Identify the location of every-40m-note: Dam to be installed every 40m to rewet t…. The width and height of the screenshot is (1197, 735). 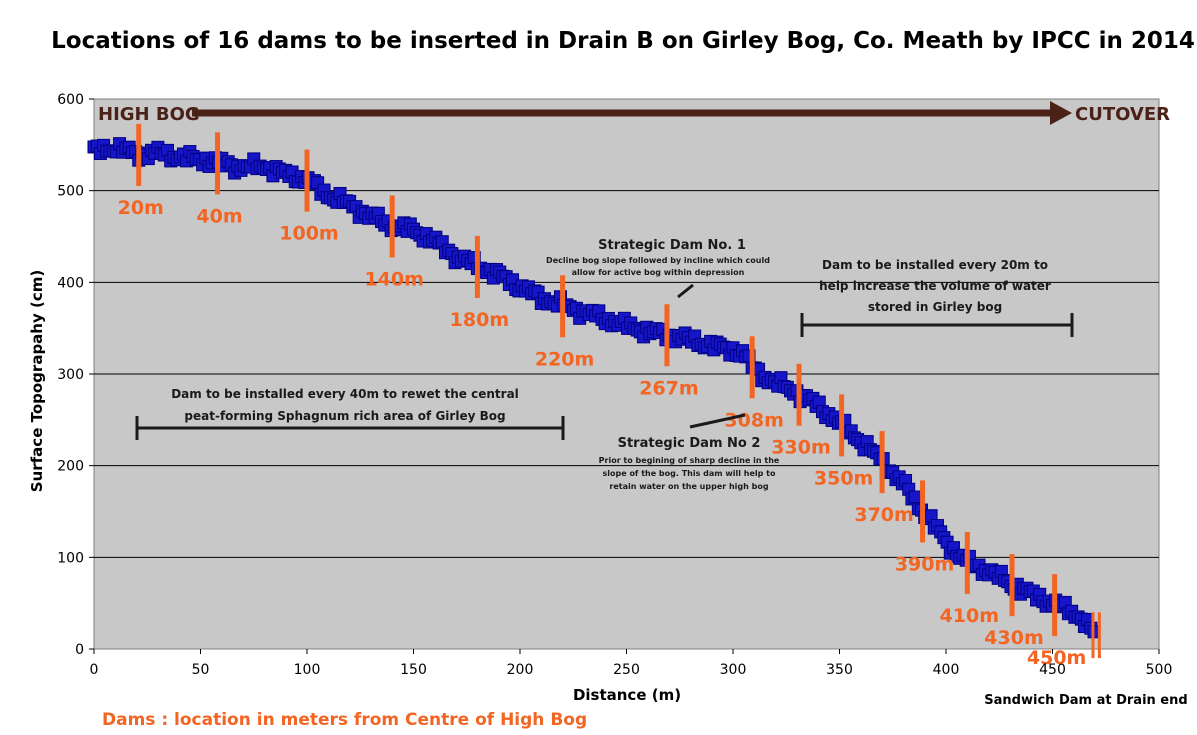
(350, 413).